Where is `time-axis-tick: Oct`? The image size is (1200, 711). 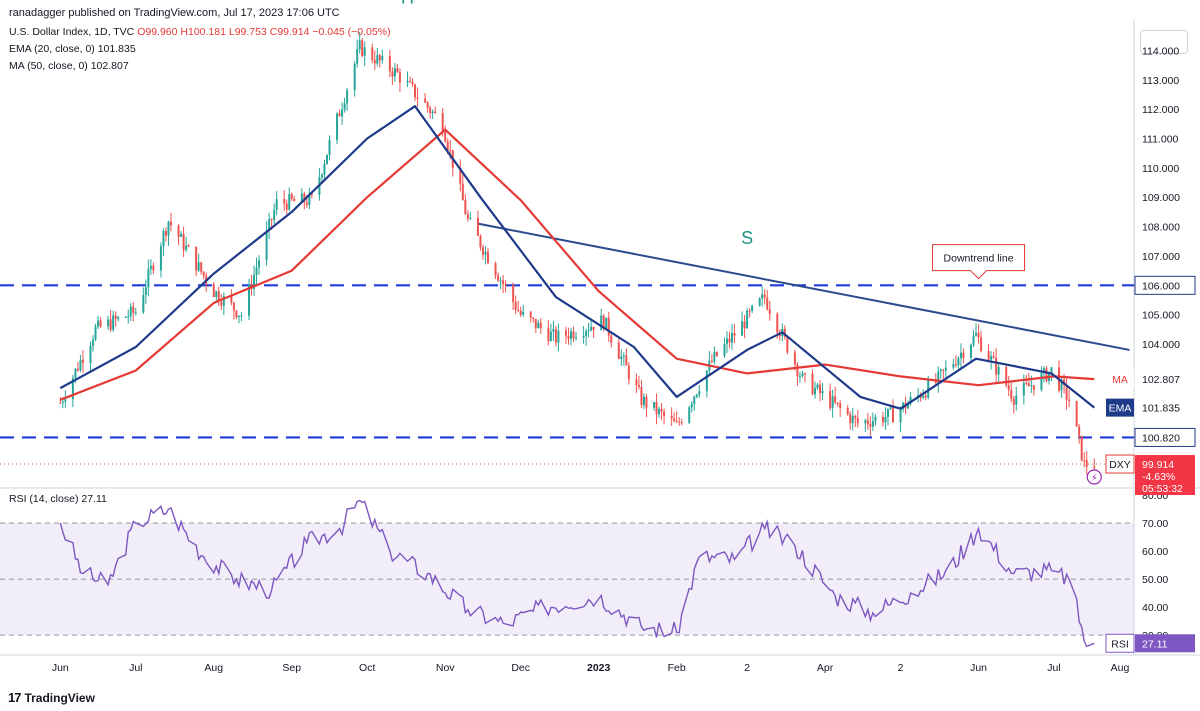
time-axis-tick: Oct is located at coordinates (367, 668).